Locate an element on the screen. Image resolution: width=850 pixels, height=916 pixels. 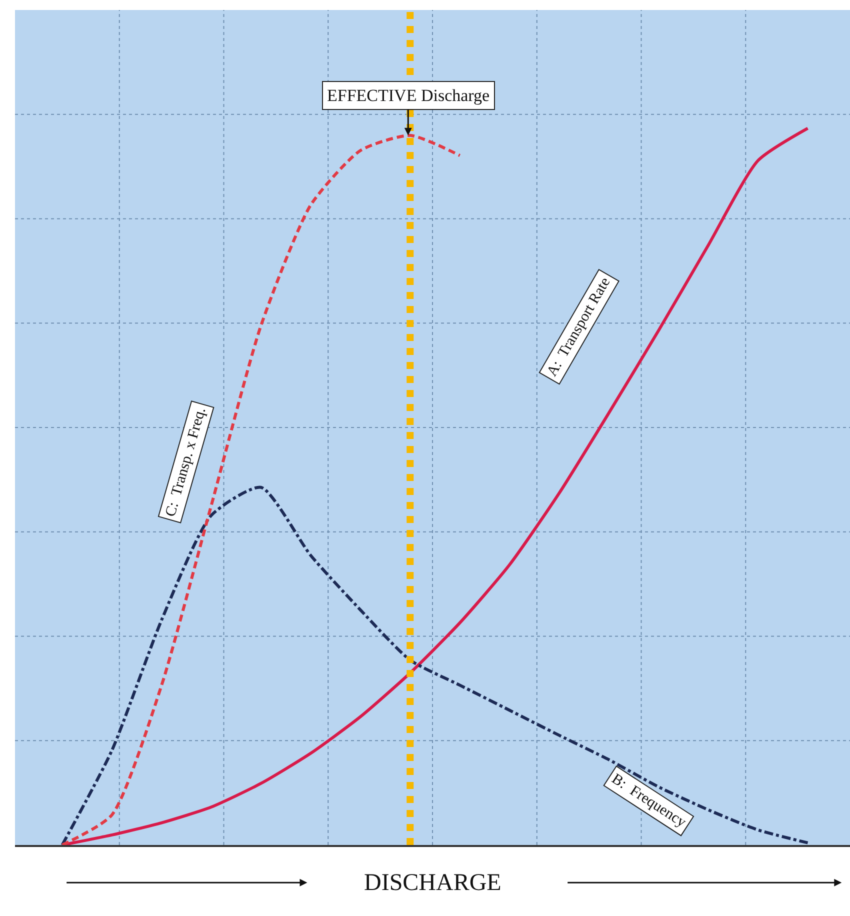
text: EFFECTIVE Discharge is located at coordinates (408, 95).